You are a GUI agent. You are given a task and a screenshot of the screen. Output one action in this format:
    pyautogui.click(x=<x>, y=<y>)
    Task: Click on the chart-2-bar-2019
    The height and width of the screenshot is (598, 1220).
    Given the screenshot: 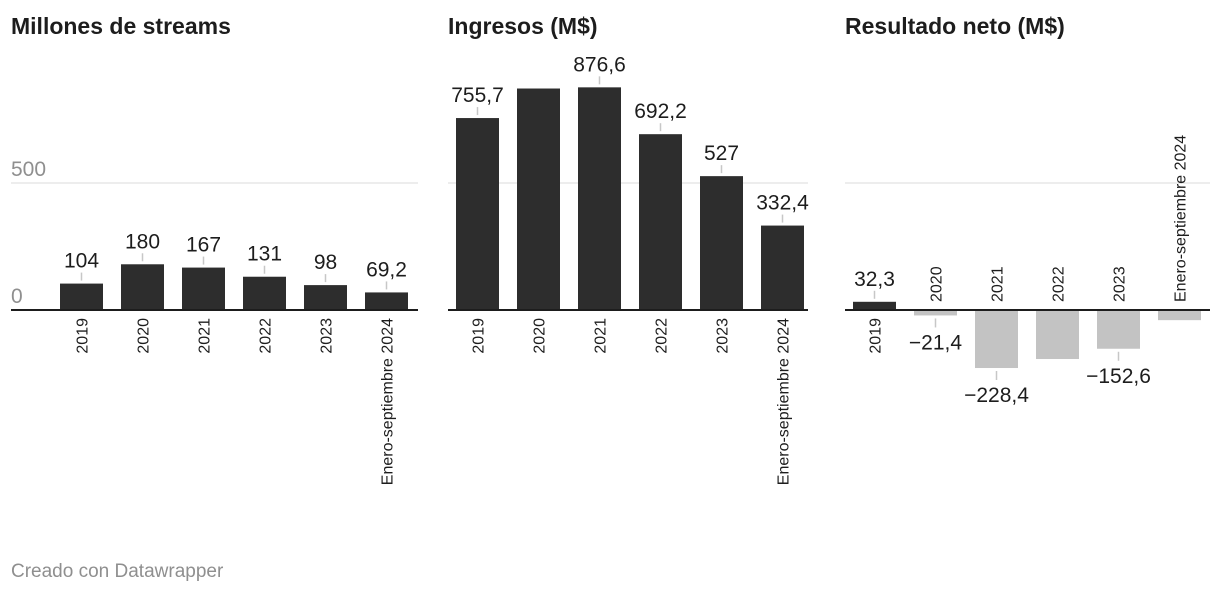 What is the action you would take?
    pyautogui.click(x=477, y=214)
    